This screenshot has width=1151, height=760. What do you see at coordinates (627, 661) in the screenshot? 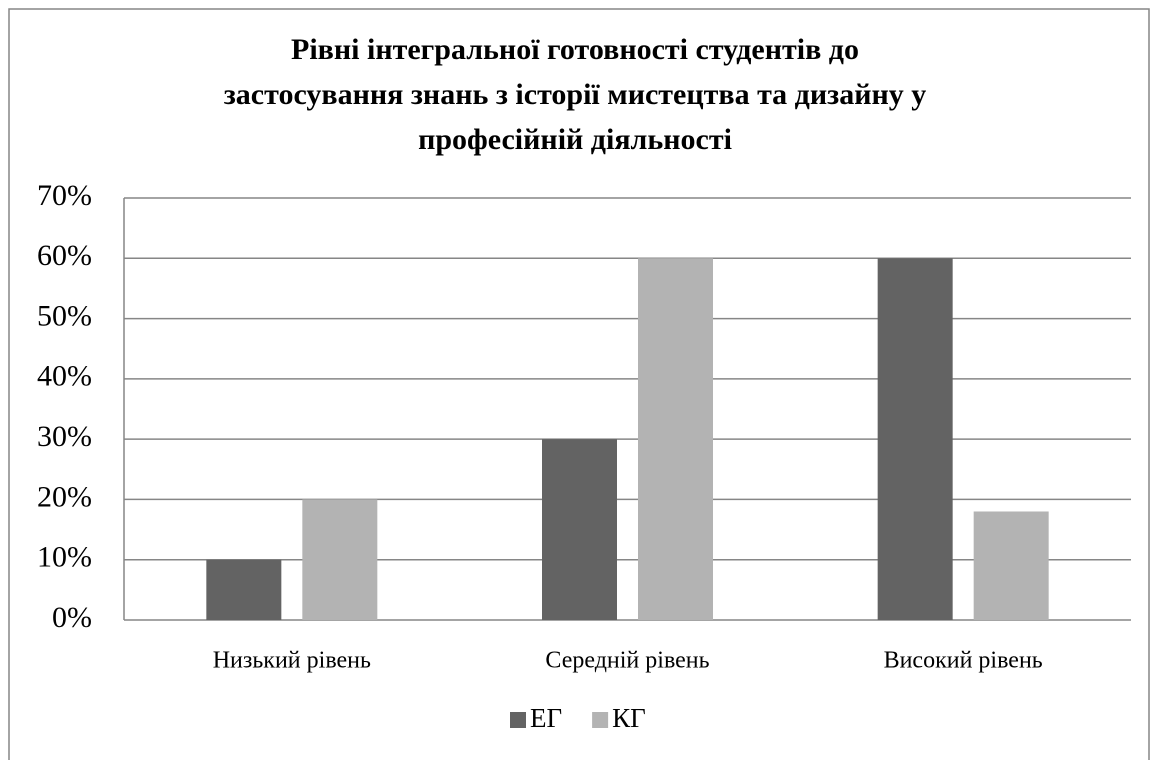
I see `x-tick-label: Середній рівень` at bounding box center [627, 661].